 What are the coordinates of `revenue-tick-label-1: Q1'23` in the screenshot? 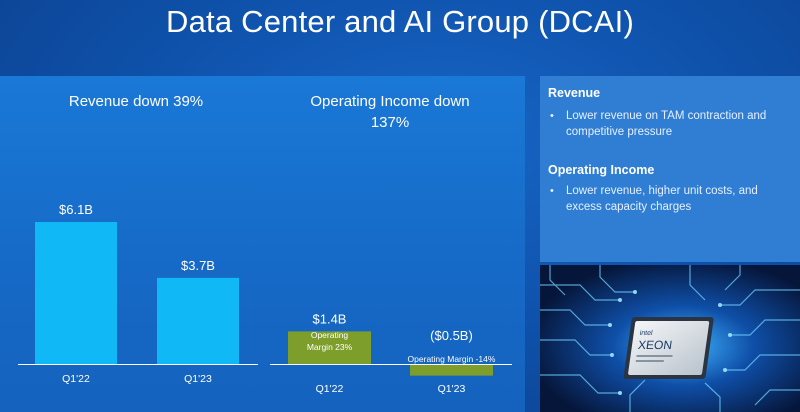 It's located at (198, 379).